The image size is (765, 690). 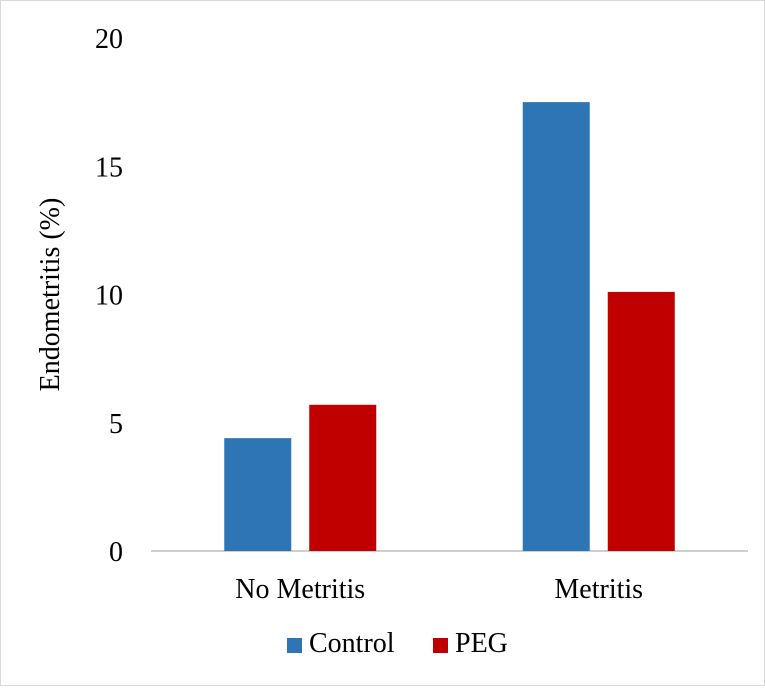 What do you see at coordinates (352, 643) in the screenshot?
I see `legend-label-control: Control` at bounding box center [352, 643].